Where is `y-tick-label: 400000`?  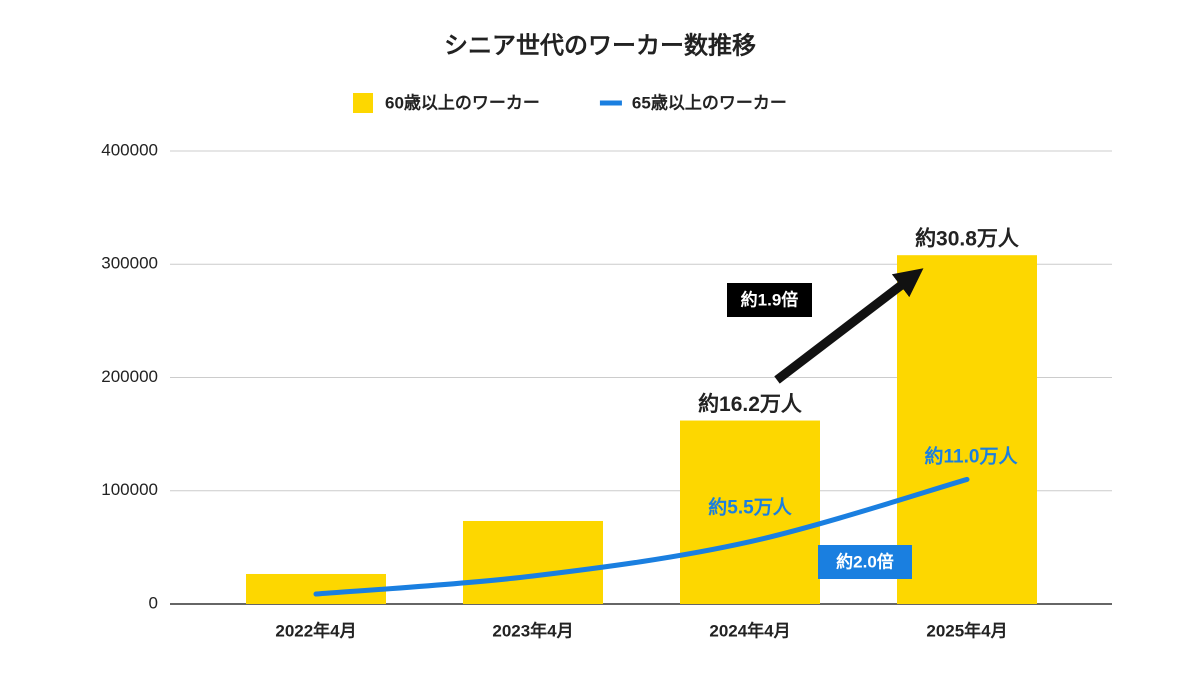
y-tick-label: 400000 is located at coordinates (129, 149).